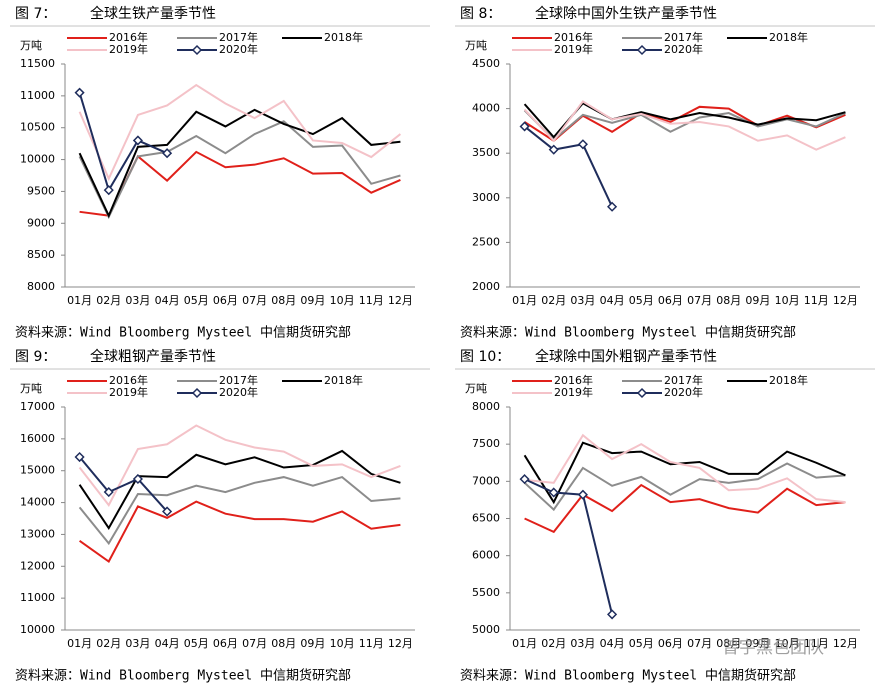  Describe the element at coordinates (153, 13) in the screenshot. I see `chart-title: 全球生铁产量季节性` at that location.